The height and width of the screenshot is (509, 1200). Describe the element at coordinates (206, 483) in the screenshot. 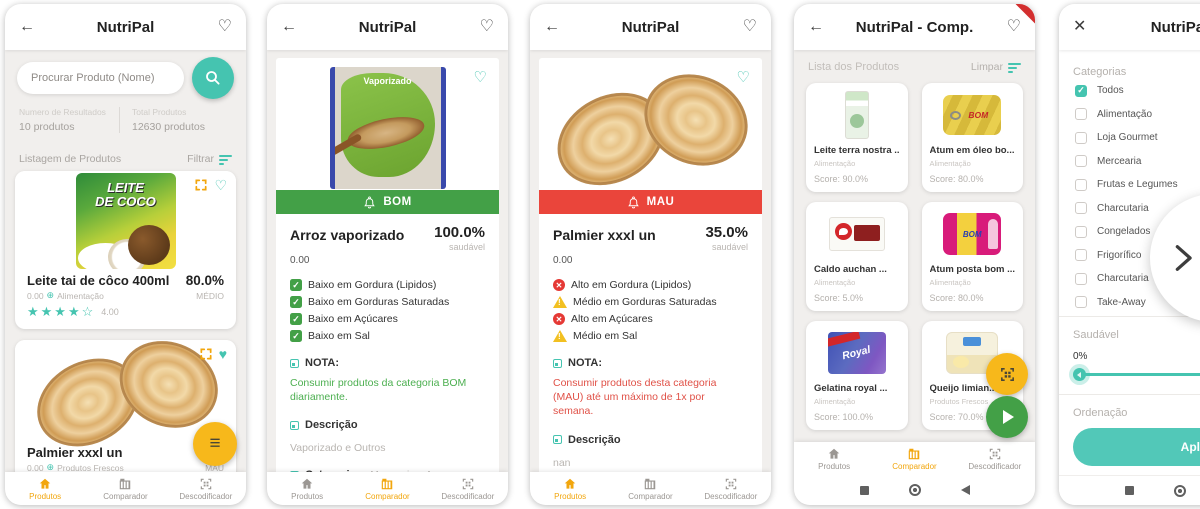

I see `qr-scan-icon` at that location.